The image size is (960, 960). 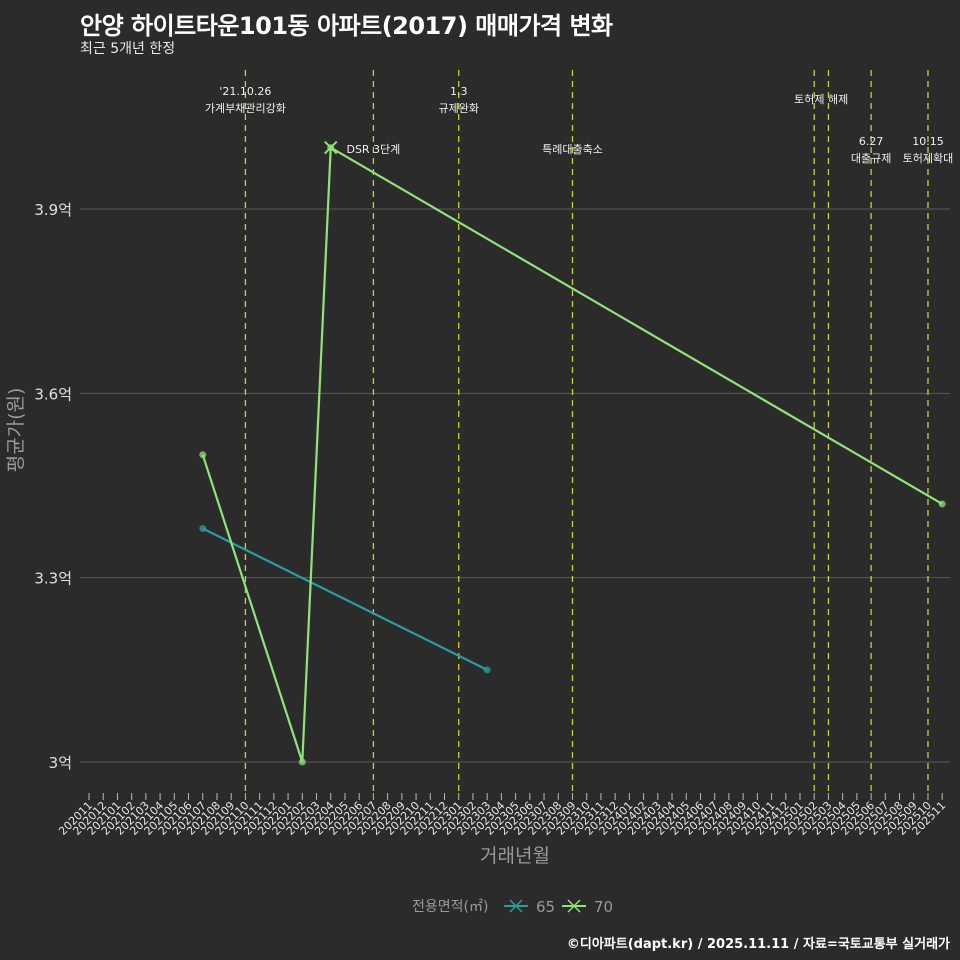 What do you see at coordinates (60, 763) in the screenshot?
I see `y-tick-label: 3억` at bounding box center [60, 763].